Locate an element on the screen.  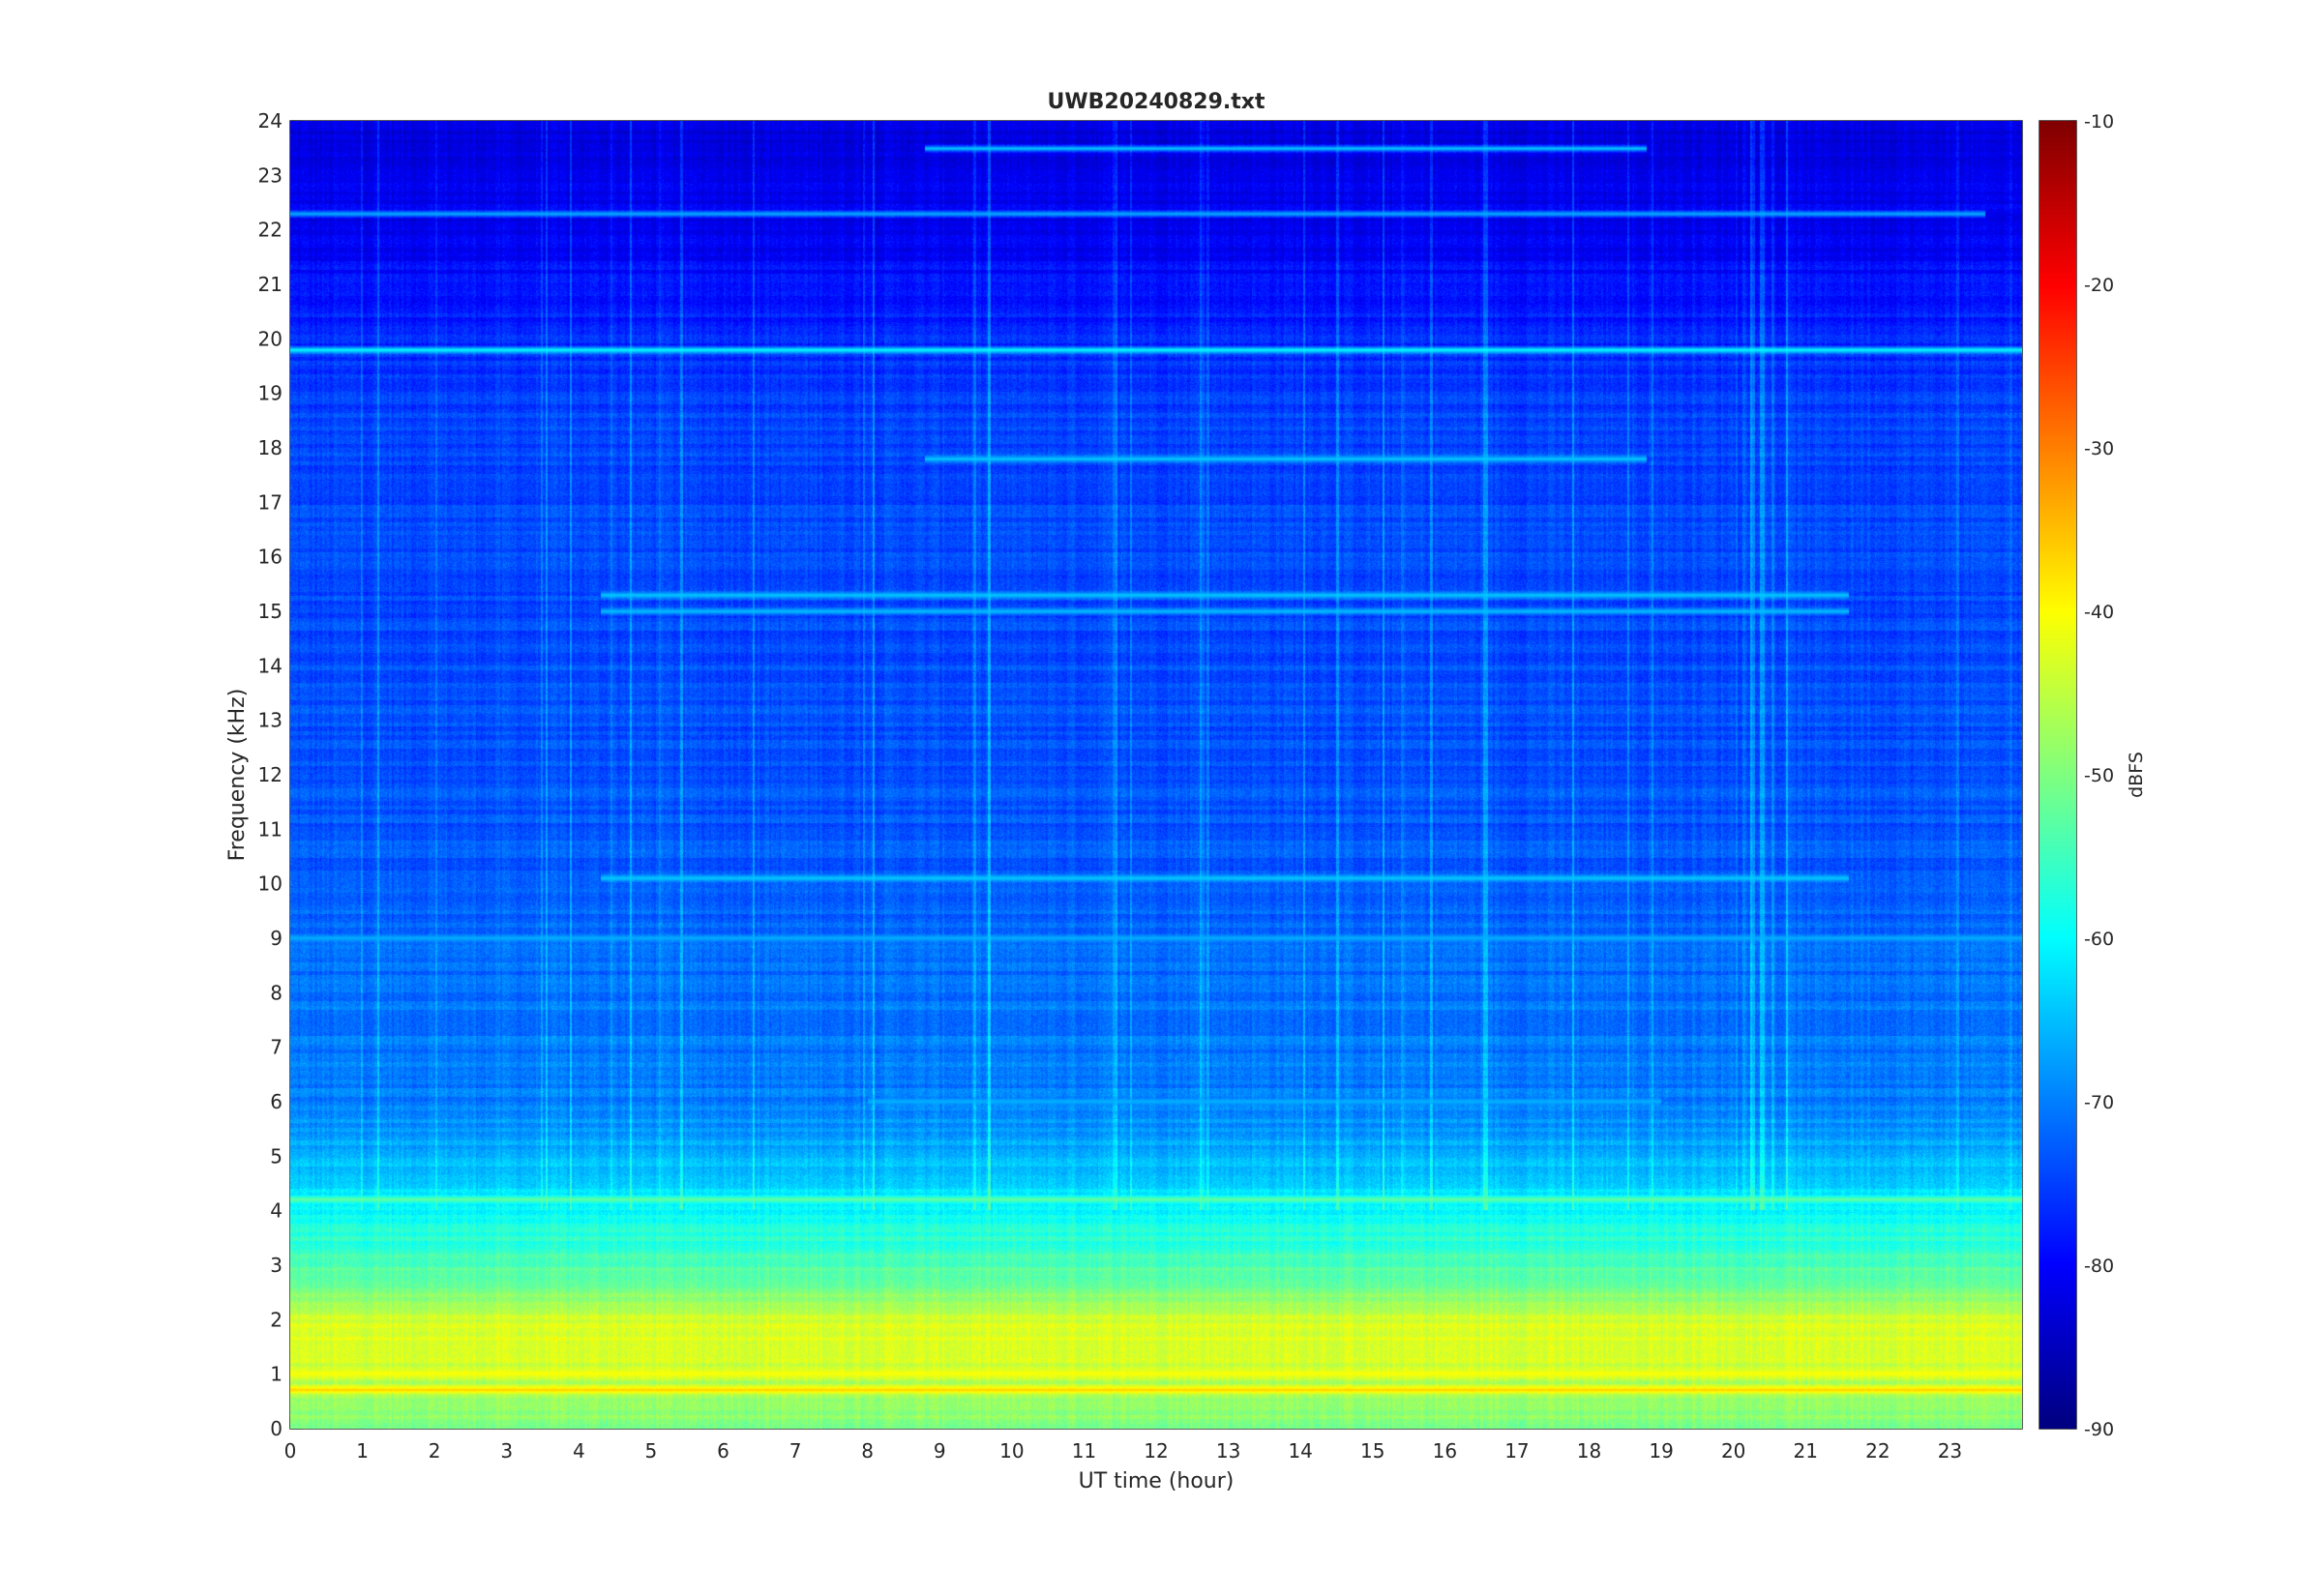
x-tick-label: 10 is located at coordinates (1011, 1451).